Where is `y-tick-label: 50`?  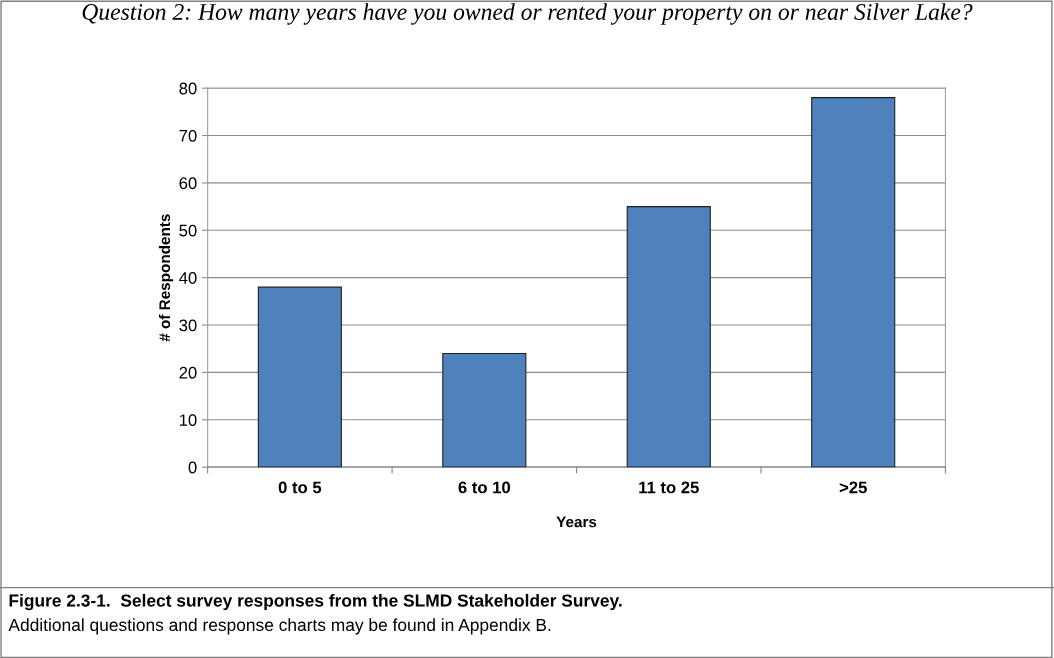
y-tick-label: 50 is located at coordinates (188, 230).